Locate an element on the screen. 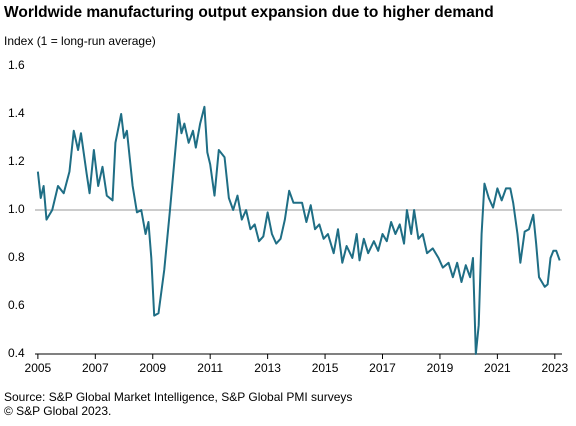  copyright: © S&P Global 2023. is located at coordinates (57, 411).